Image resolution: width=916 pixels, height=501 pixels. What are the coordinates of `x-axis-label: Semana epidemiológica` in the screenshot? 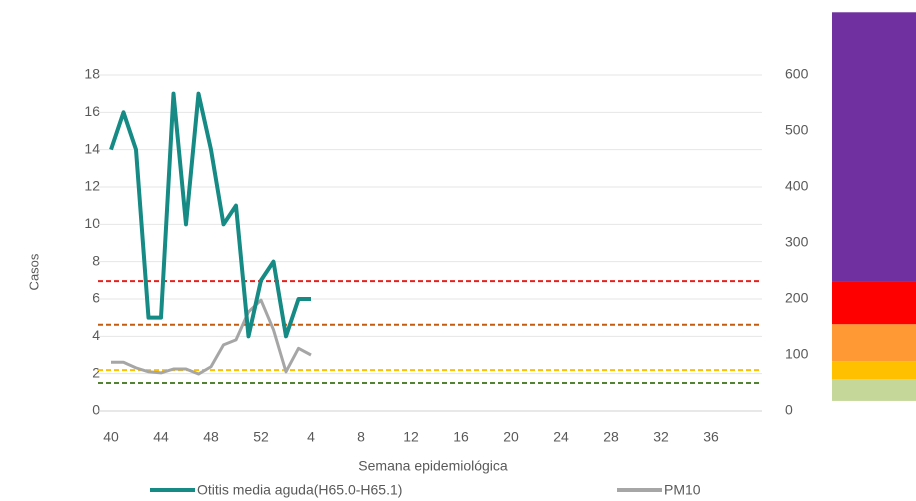 It's located at (433, 466).